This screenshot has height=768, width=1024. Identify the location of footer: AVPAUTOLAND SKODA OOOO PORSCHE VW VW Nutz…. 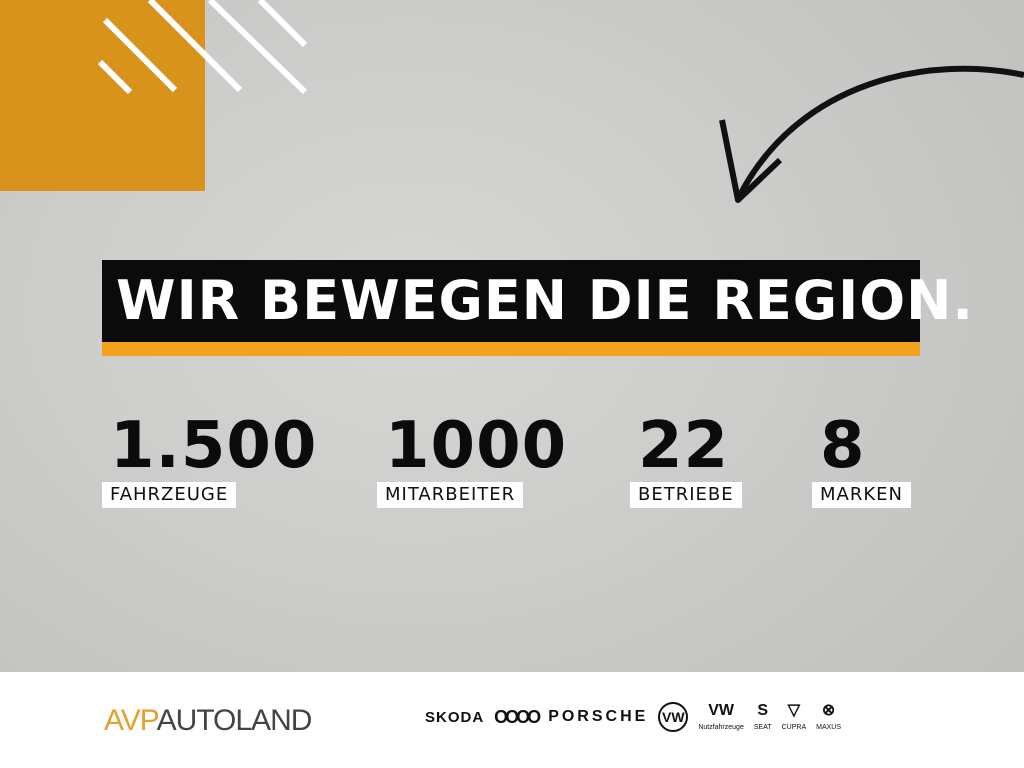
(512, 720).